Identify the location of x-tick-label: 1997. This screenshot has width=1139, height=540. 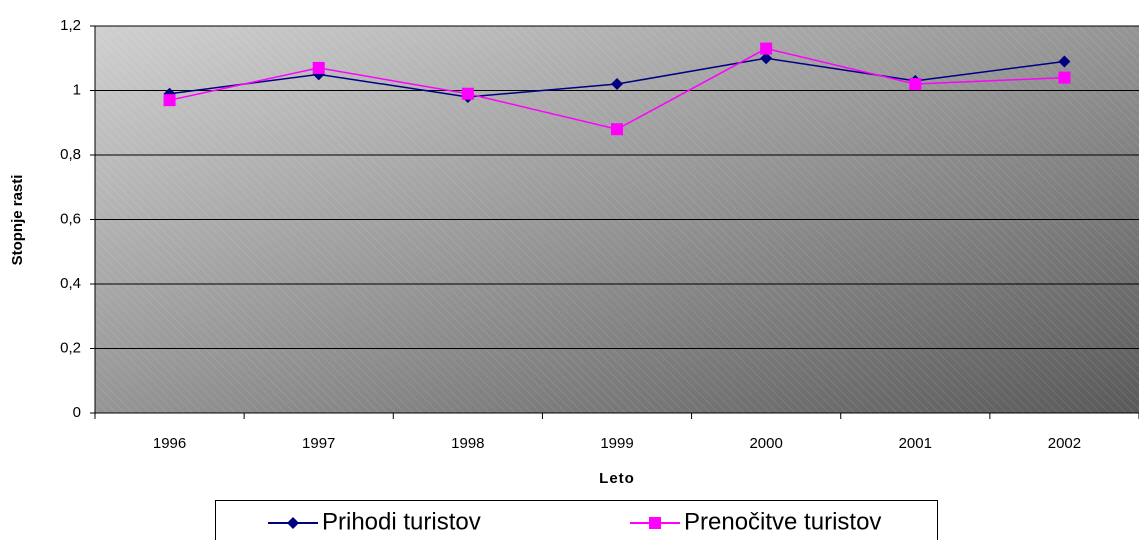
(318, 443).